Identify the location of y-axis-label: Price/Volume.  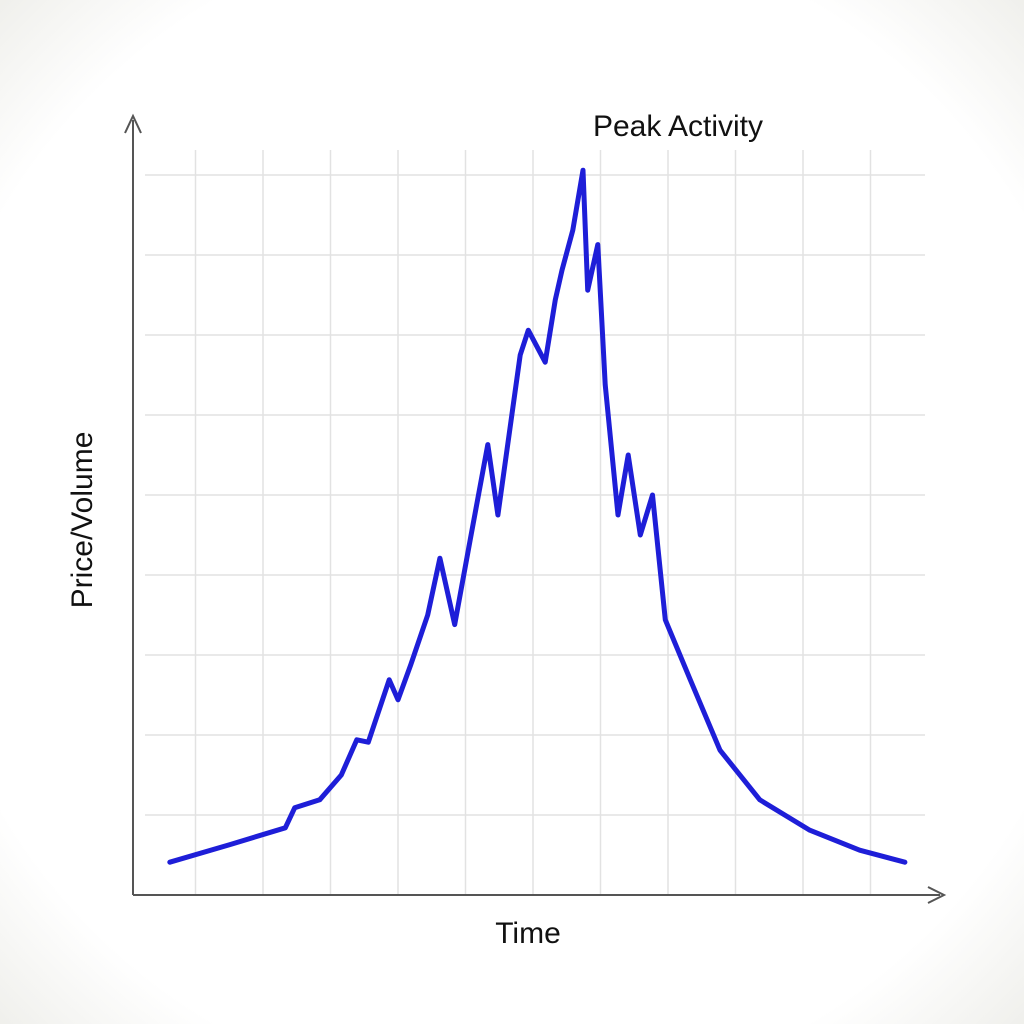
(82, 520).